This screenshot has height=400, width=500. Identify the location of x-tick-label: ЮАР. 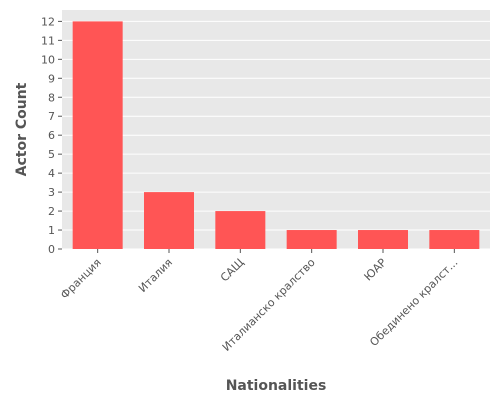
(376, 270).